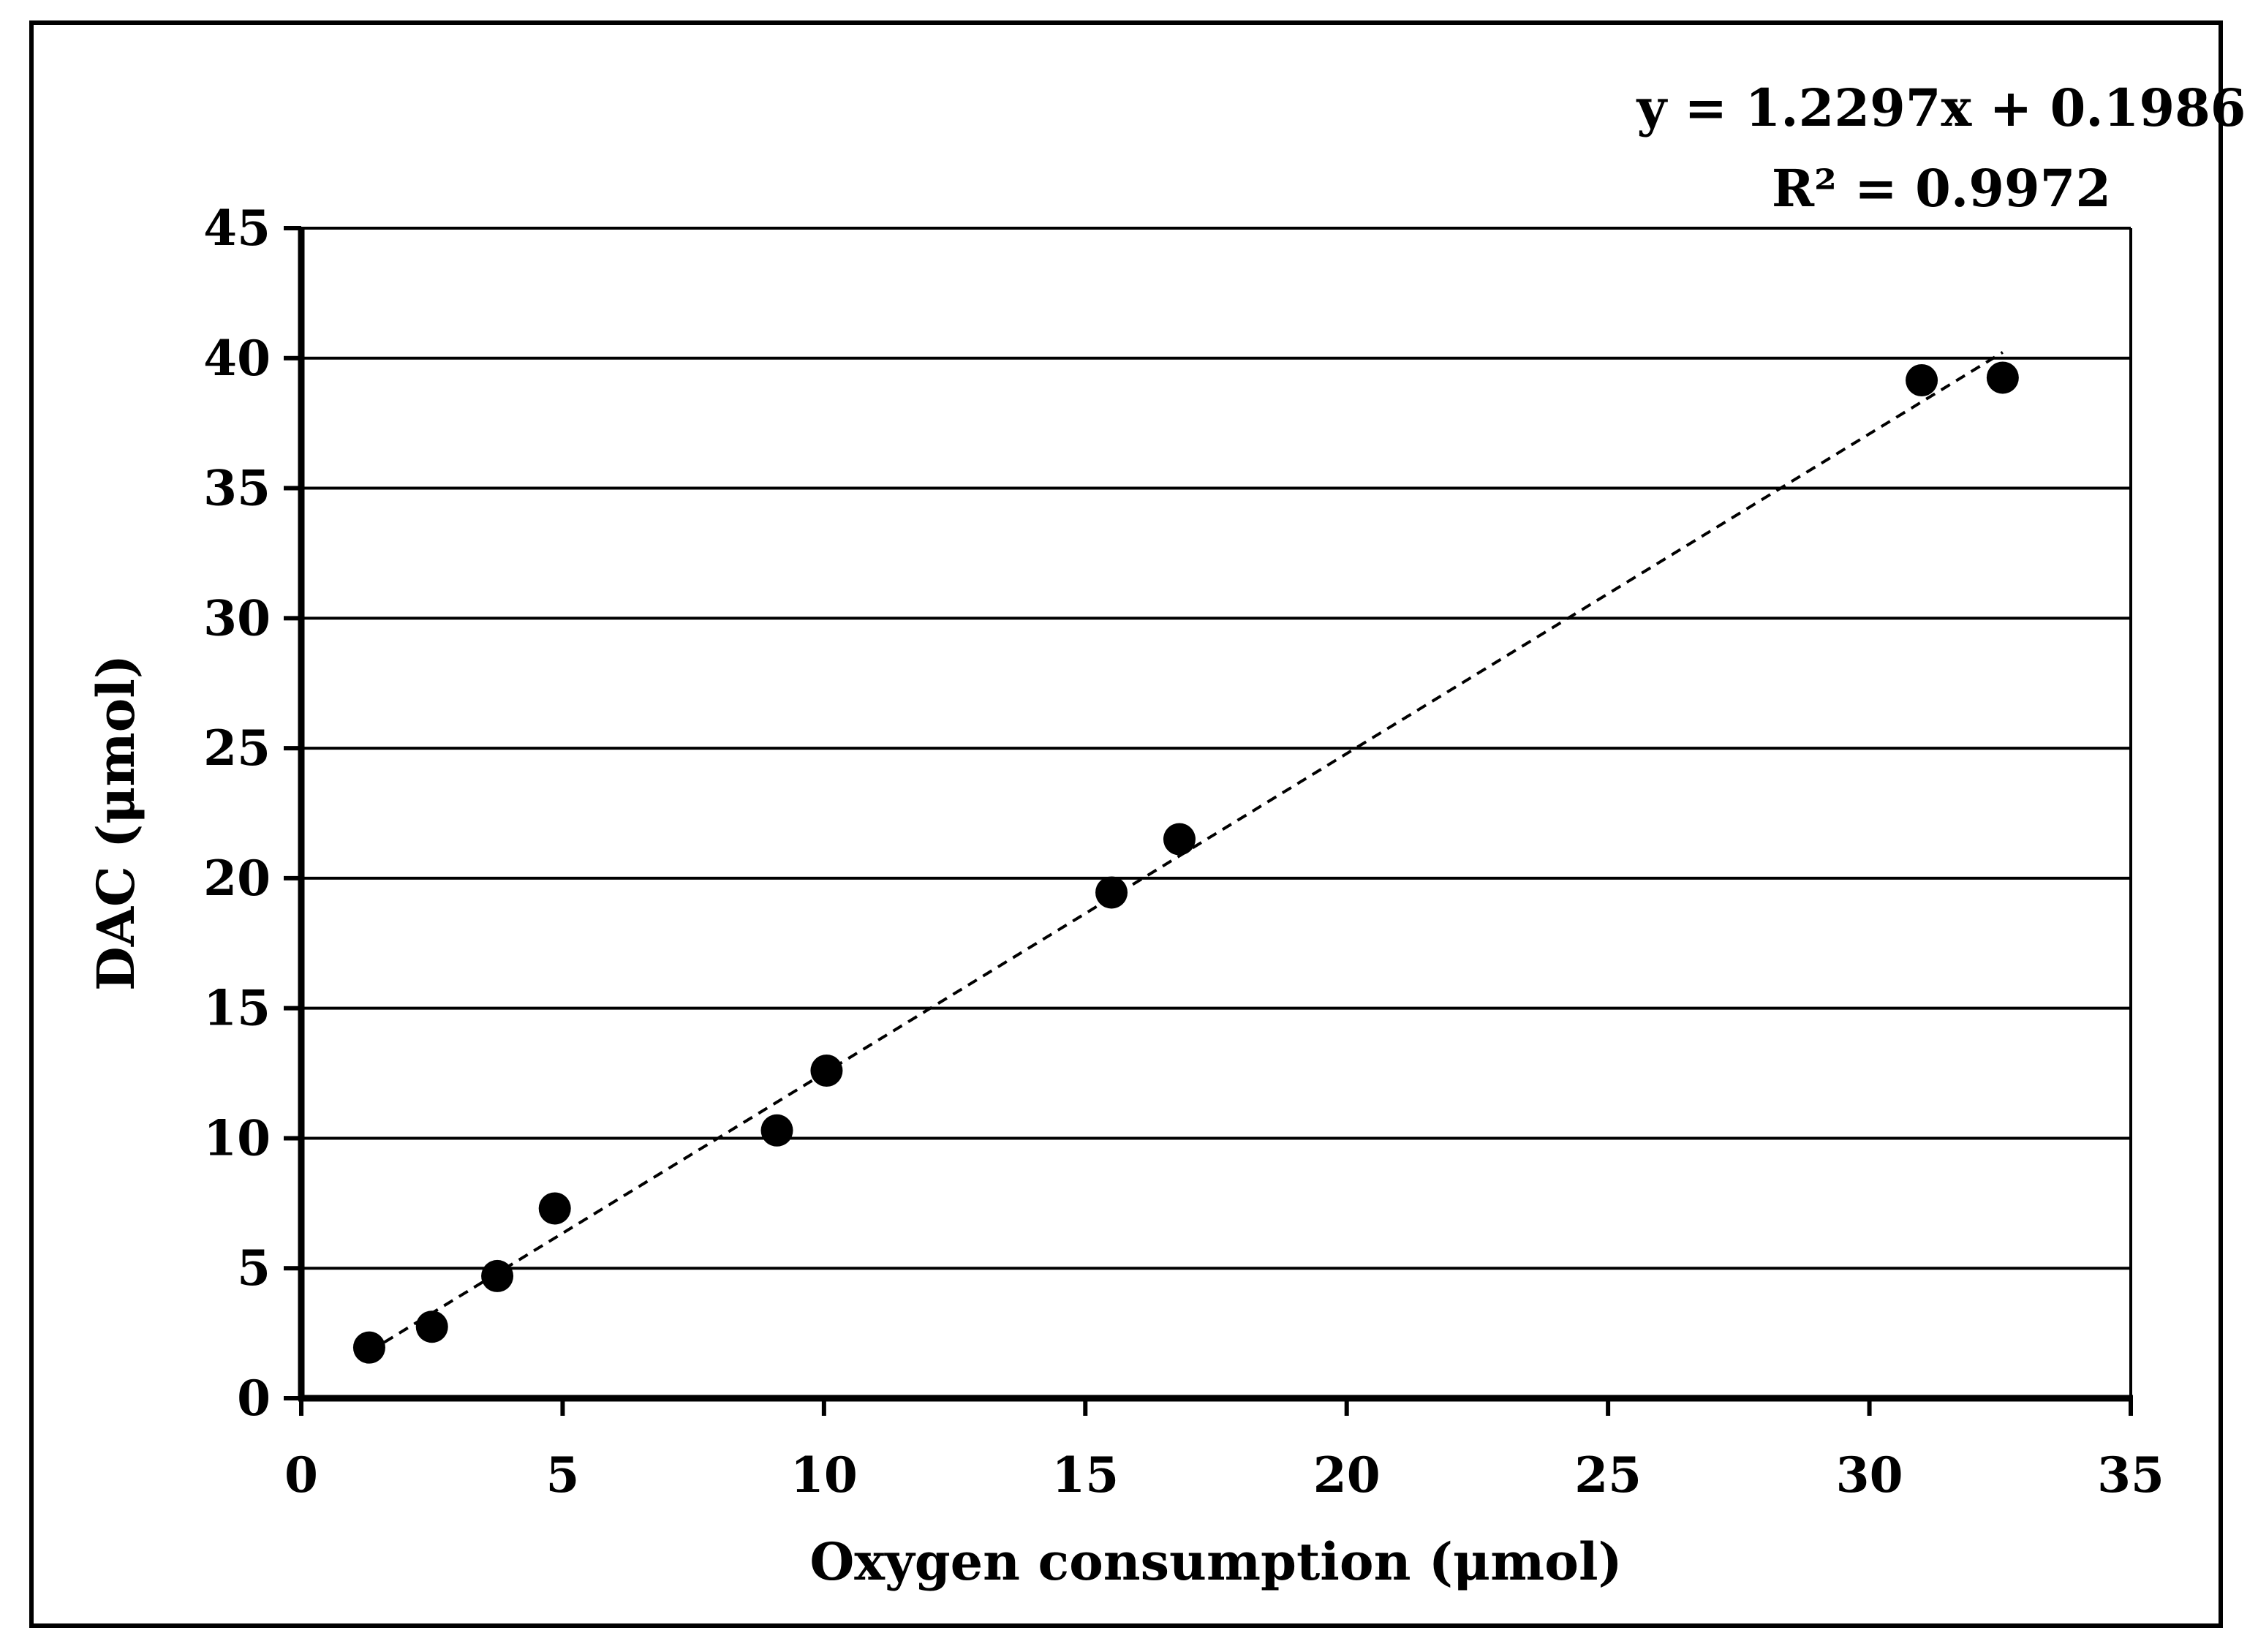 Image resolution: width=2258 pixels, height=1652 pixels. Describe the element at coordinates (2131, 1475) in the screenshot. I see `x-tick-label-35: 35` at that location.